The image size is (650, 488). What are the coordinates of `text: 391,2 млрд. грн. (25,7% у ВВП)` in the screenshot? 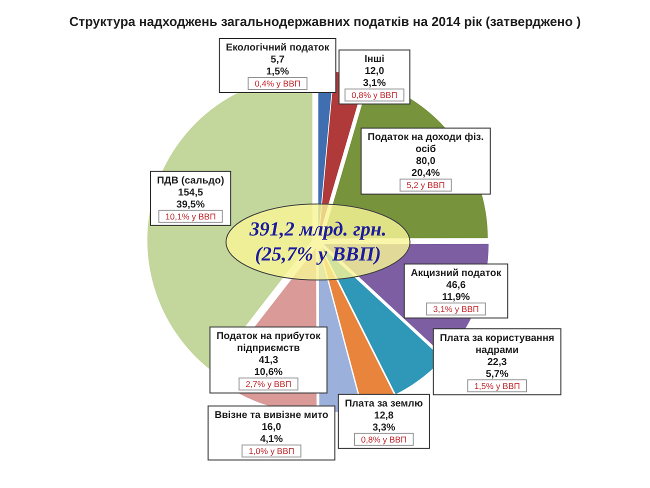 It's located at (317, 242).